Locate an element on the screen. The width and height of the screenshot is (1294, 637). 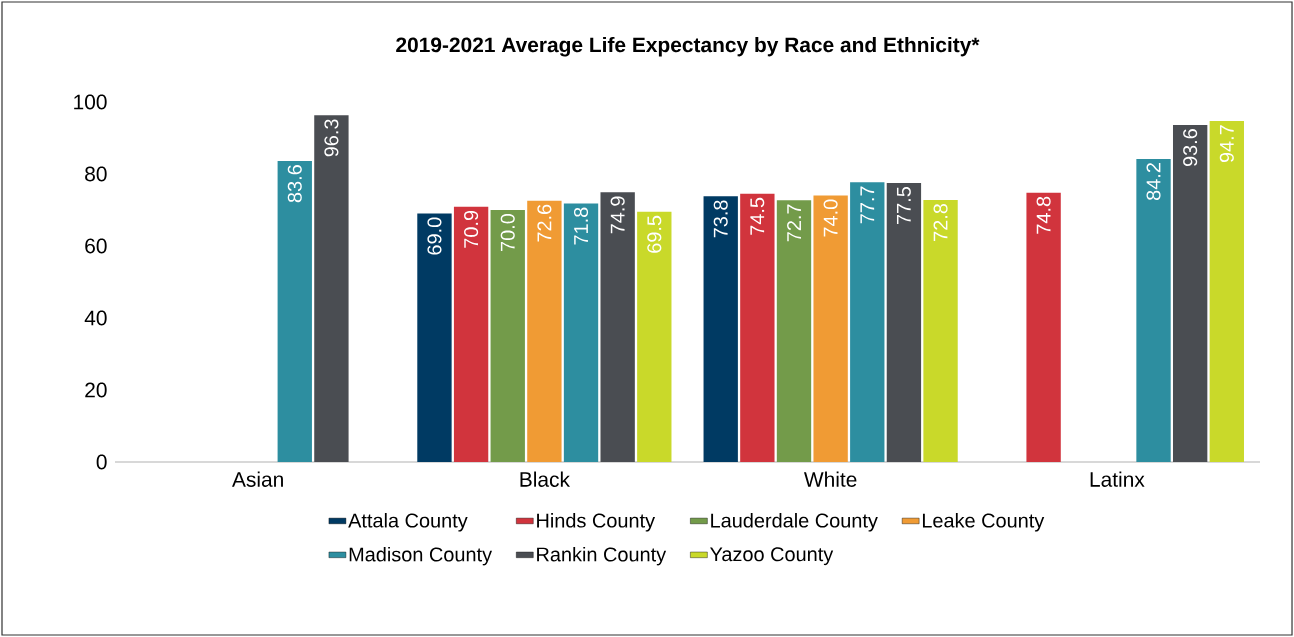
legend-label: Yazoo County is located at coordinates (772, 556).